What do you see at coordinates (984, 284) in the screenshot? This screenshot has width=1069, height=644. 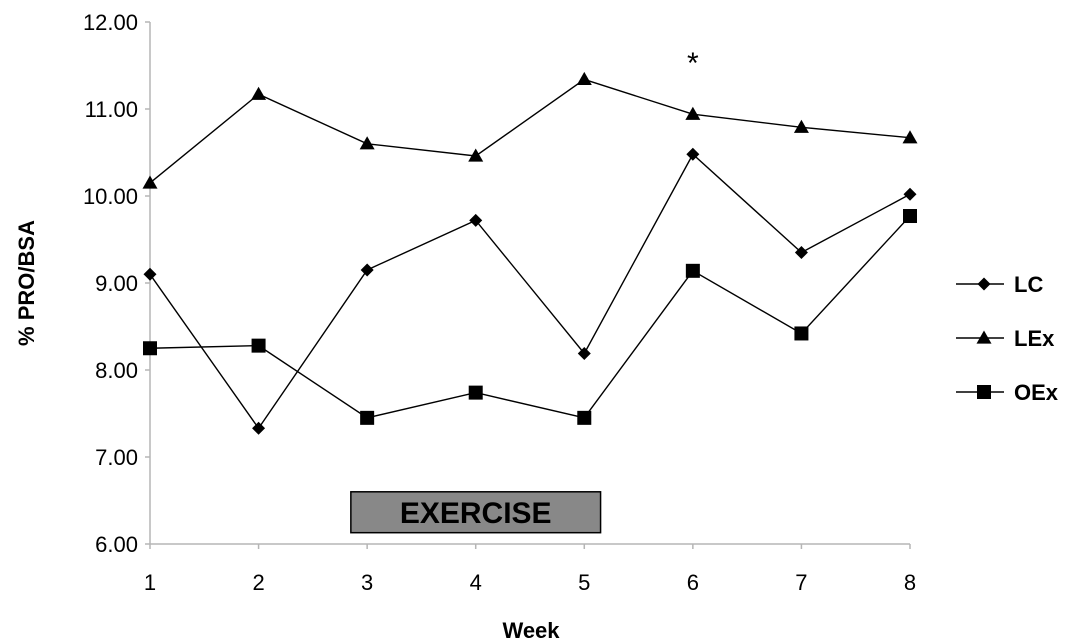 I see `legend-marker-lc` at bounding box center [984, 284].